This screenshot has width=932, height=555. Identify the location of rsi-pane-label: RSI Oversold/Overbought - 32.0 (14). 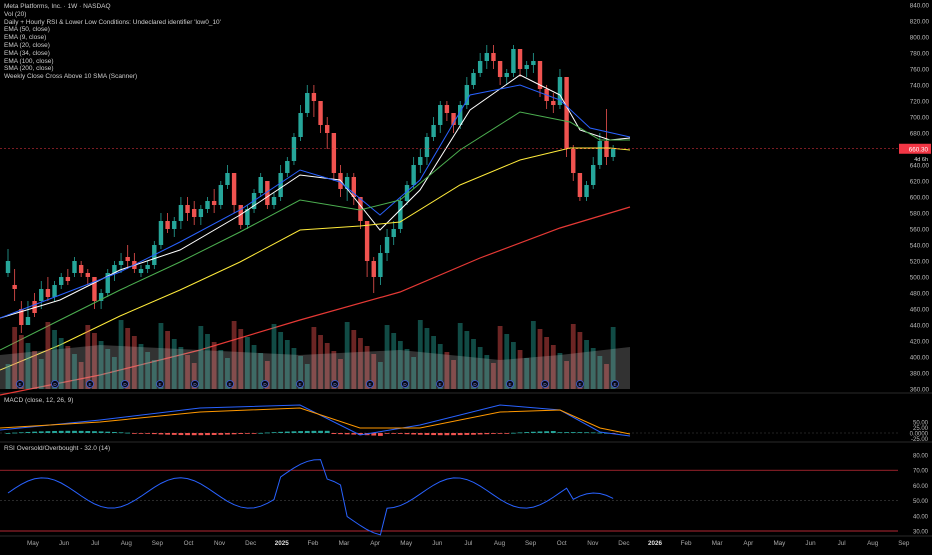
(57, 448).